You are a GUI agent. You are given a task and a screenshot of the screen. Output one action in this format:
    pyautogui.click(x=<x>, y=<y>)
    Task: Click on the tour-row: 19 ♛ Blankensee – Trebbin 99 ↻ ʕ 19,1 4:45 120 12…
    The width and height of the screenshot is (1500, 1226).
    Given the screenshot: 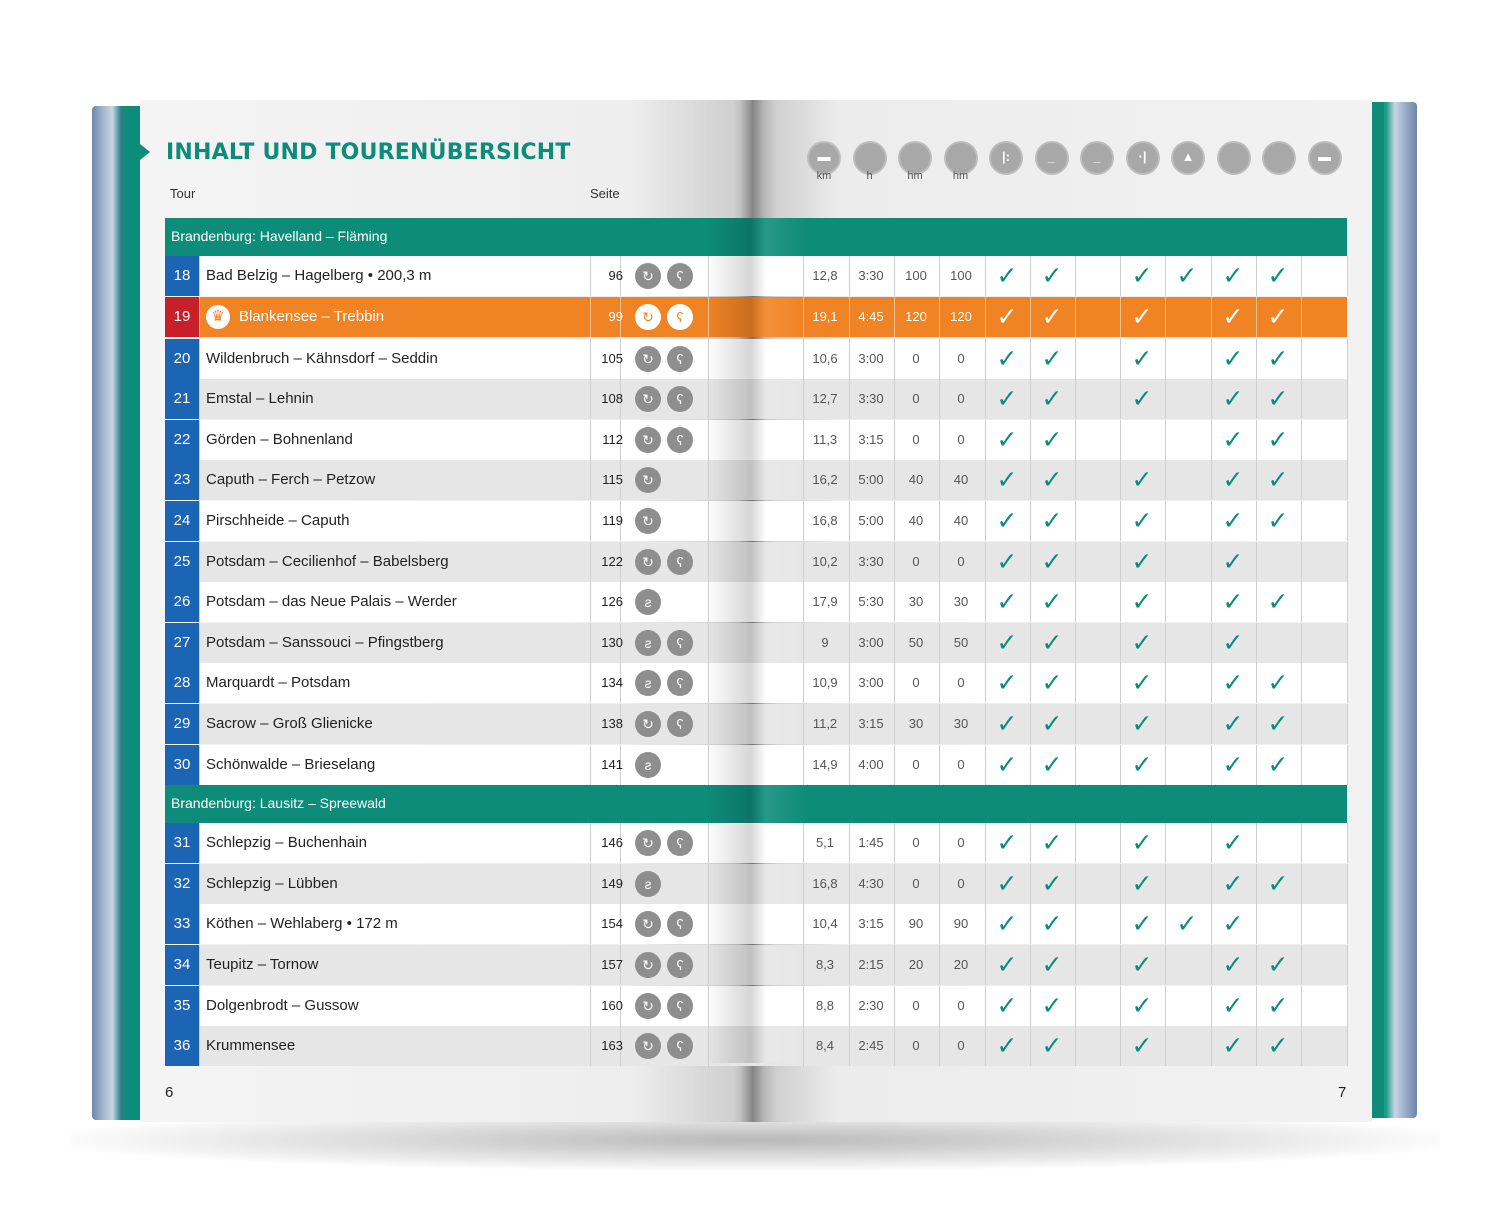 What is the action you would take?
    pyautogui.click(x=756, y=316)
    